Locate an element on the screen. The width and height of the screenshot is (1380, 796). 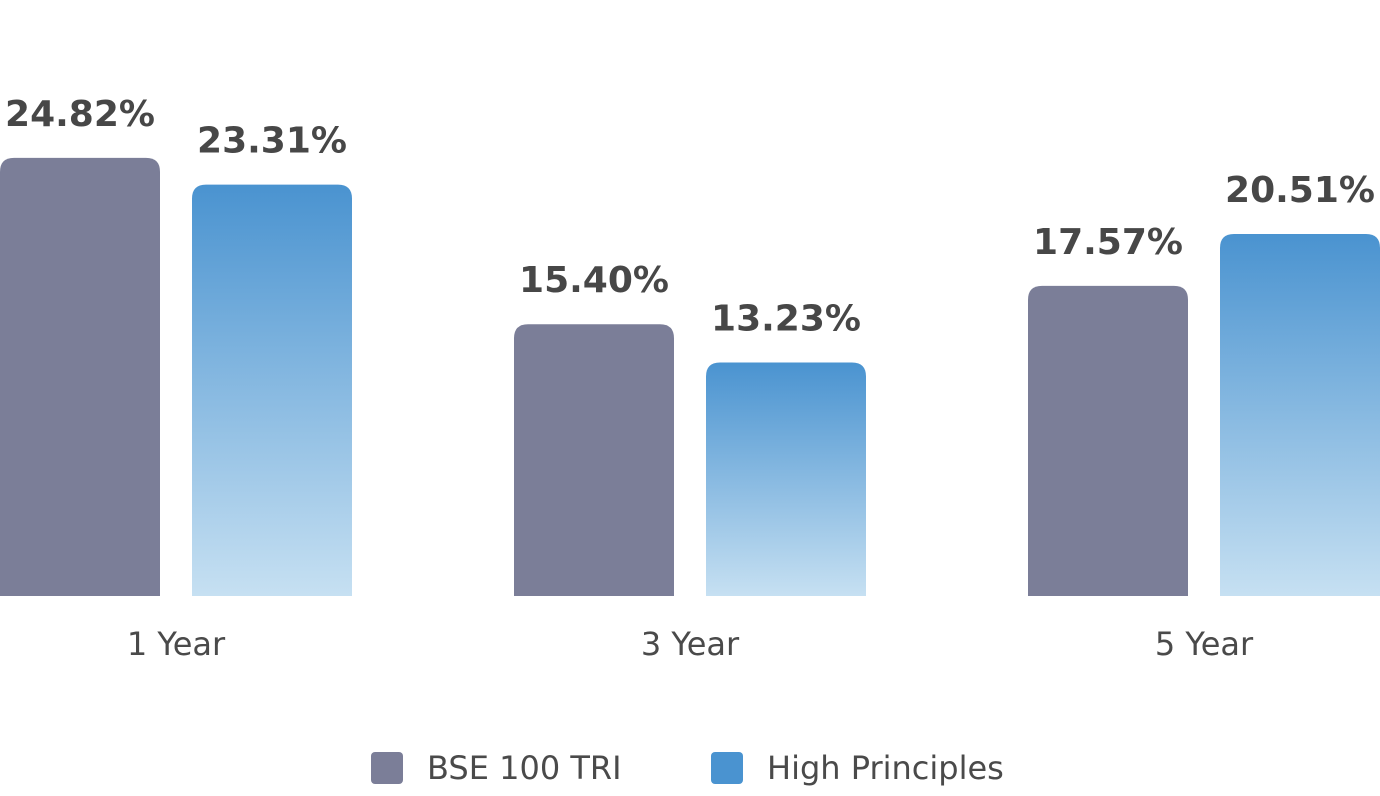
x-tick-label: 3 Year is located at coordinates (690, 644).